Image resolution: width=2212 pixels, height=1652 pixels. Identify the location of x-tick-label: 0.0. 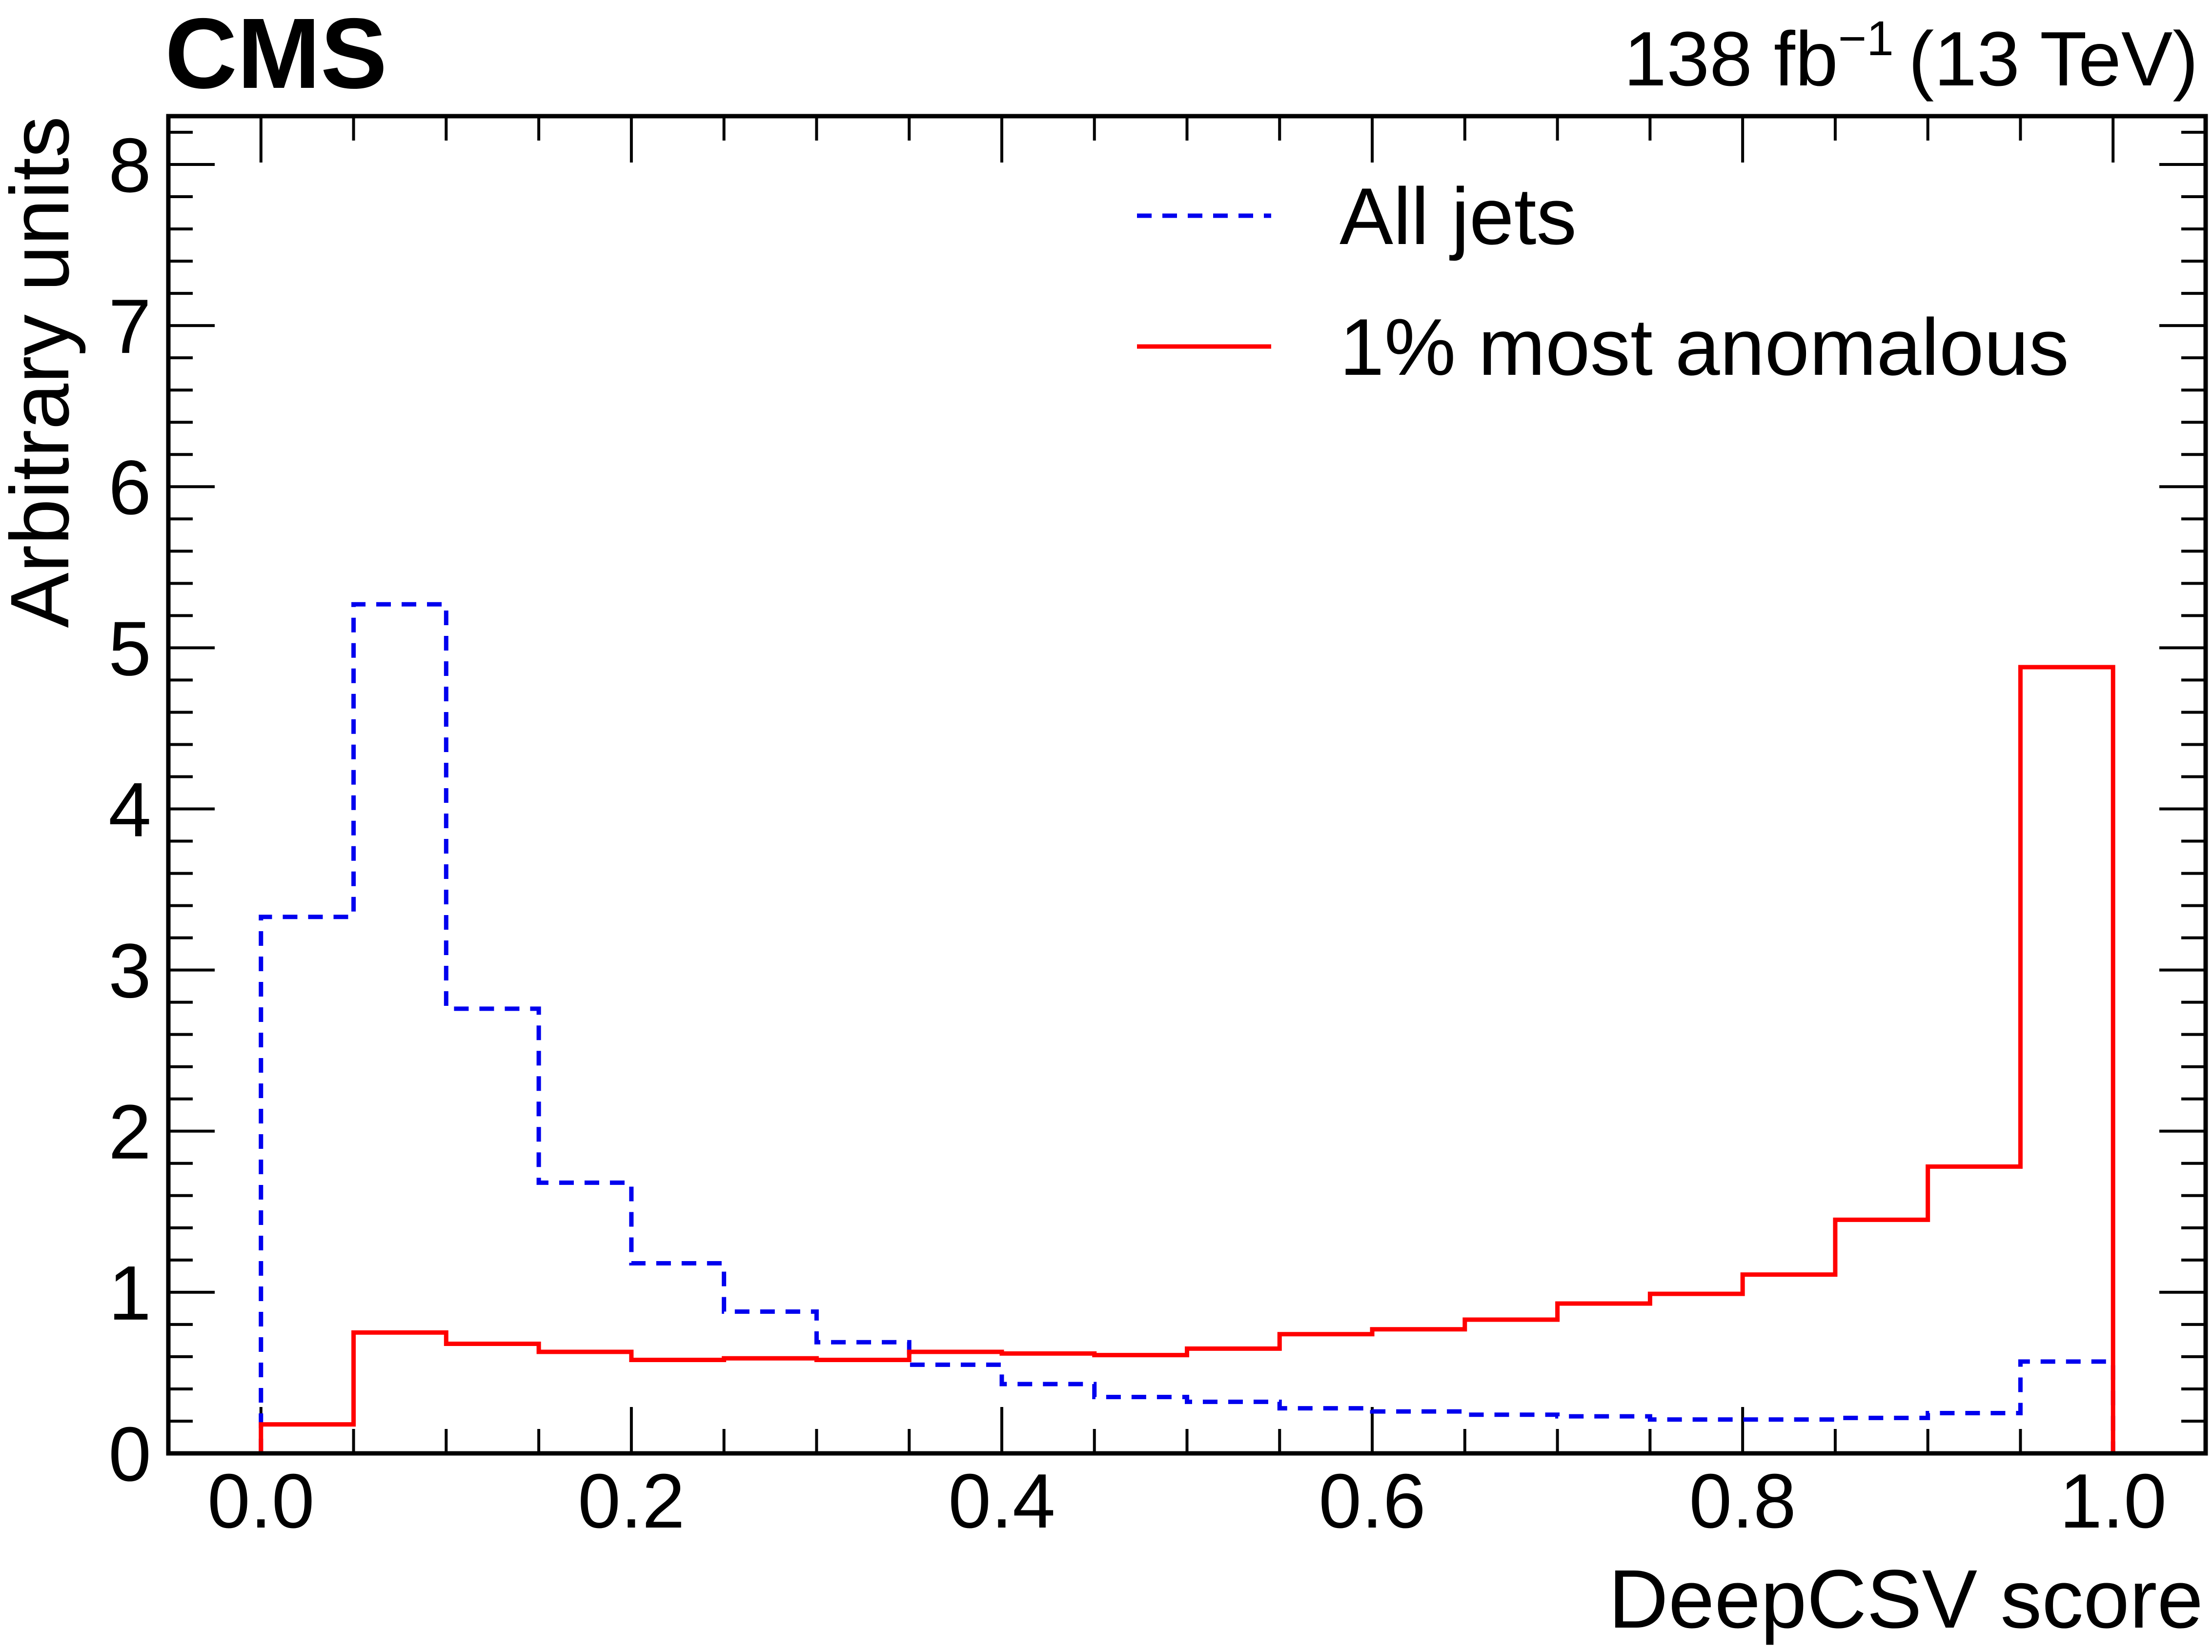
(261, 1501).